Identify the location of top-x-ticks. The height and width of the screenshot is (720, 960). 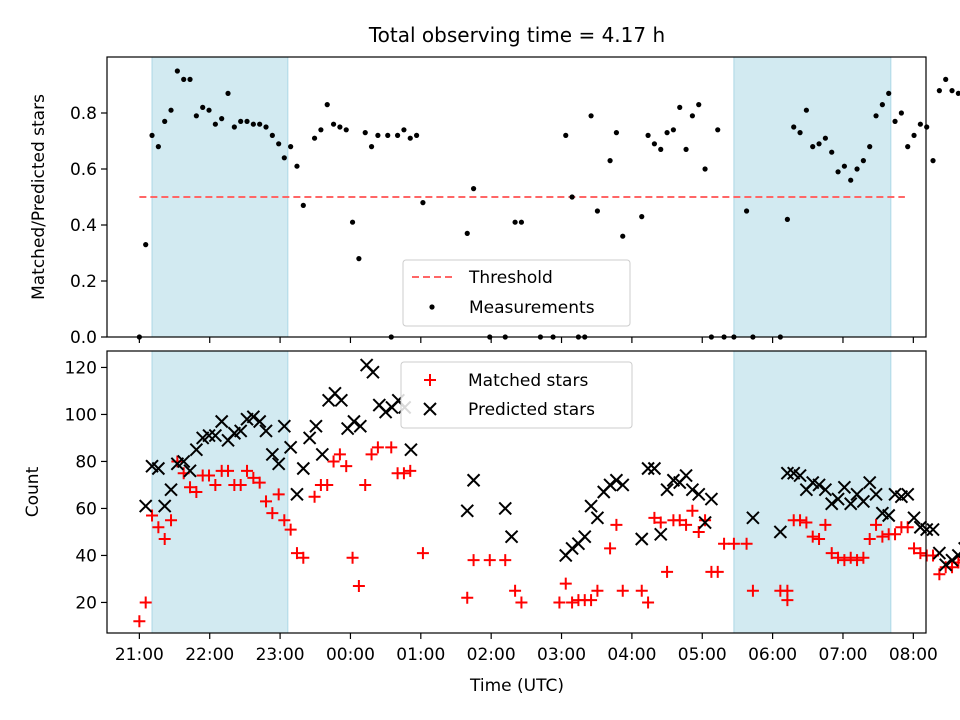
(526, 340).